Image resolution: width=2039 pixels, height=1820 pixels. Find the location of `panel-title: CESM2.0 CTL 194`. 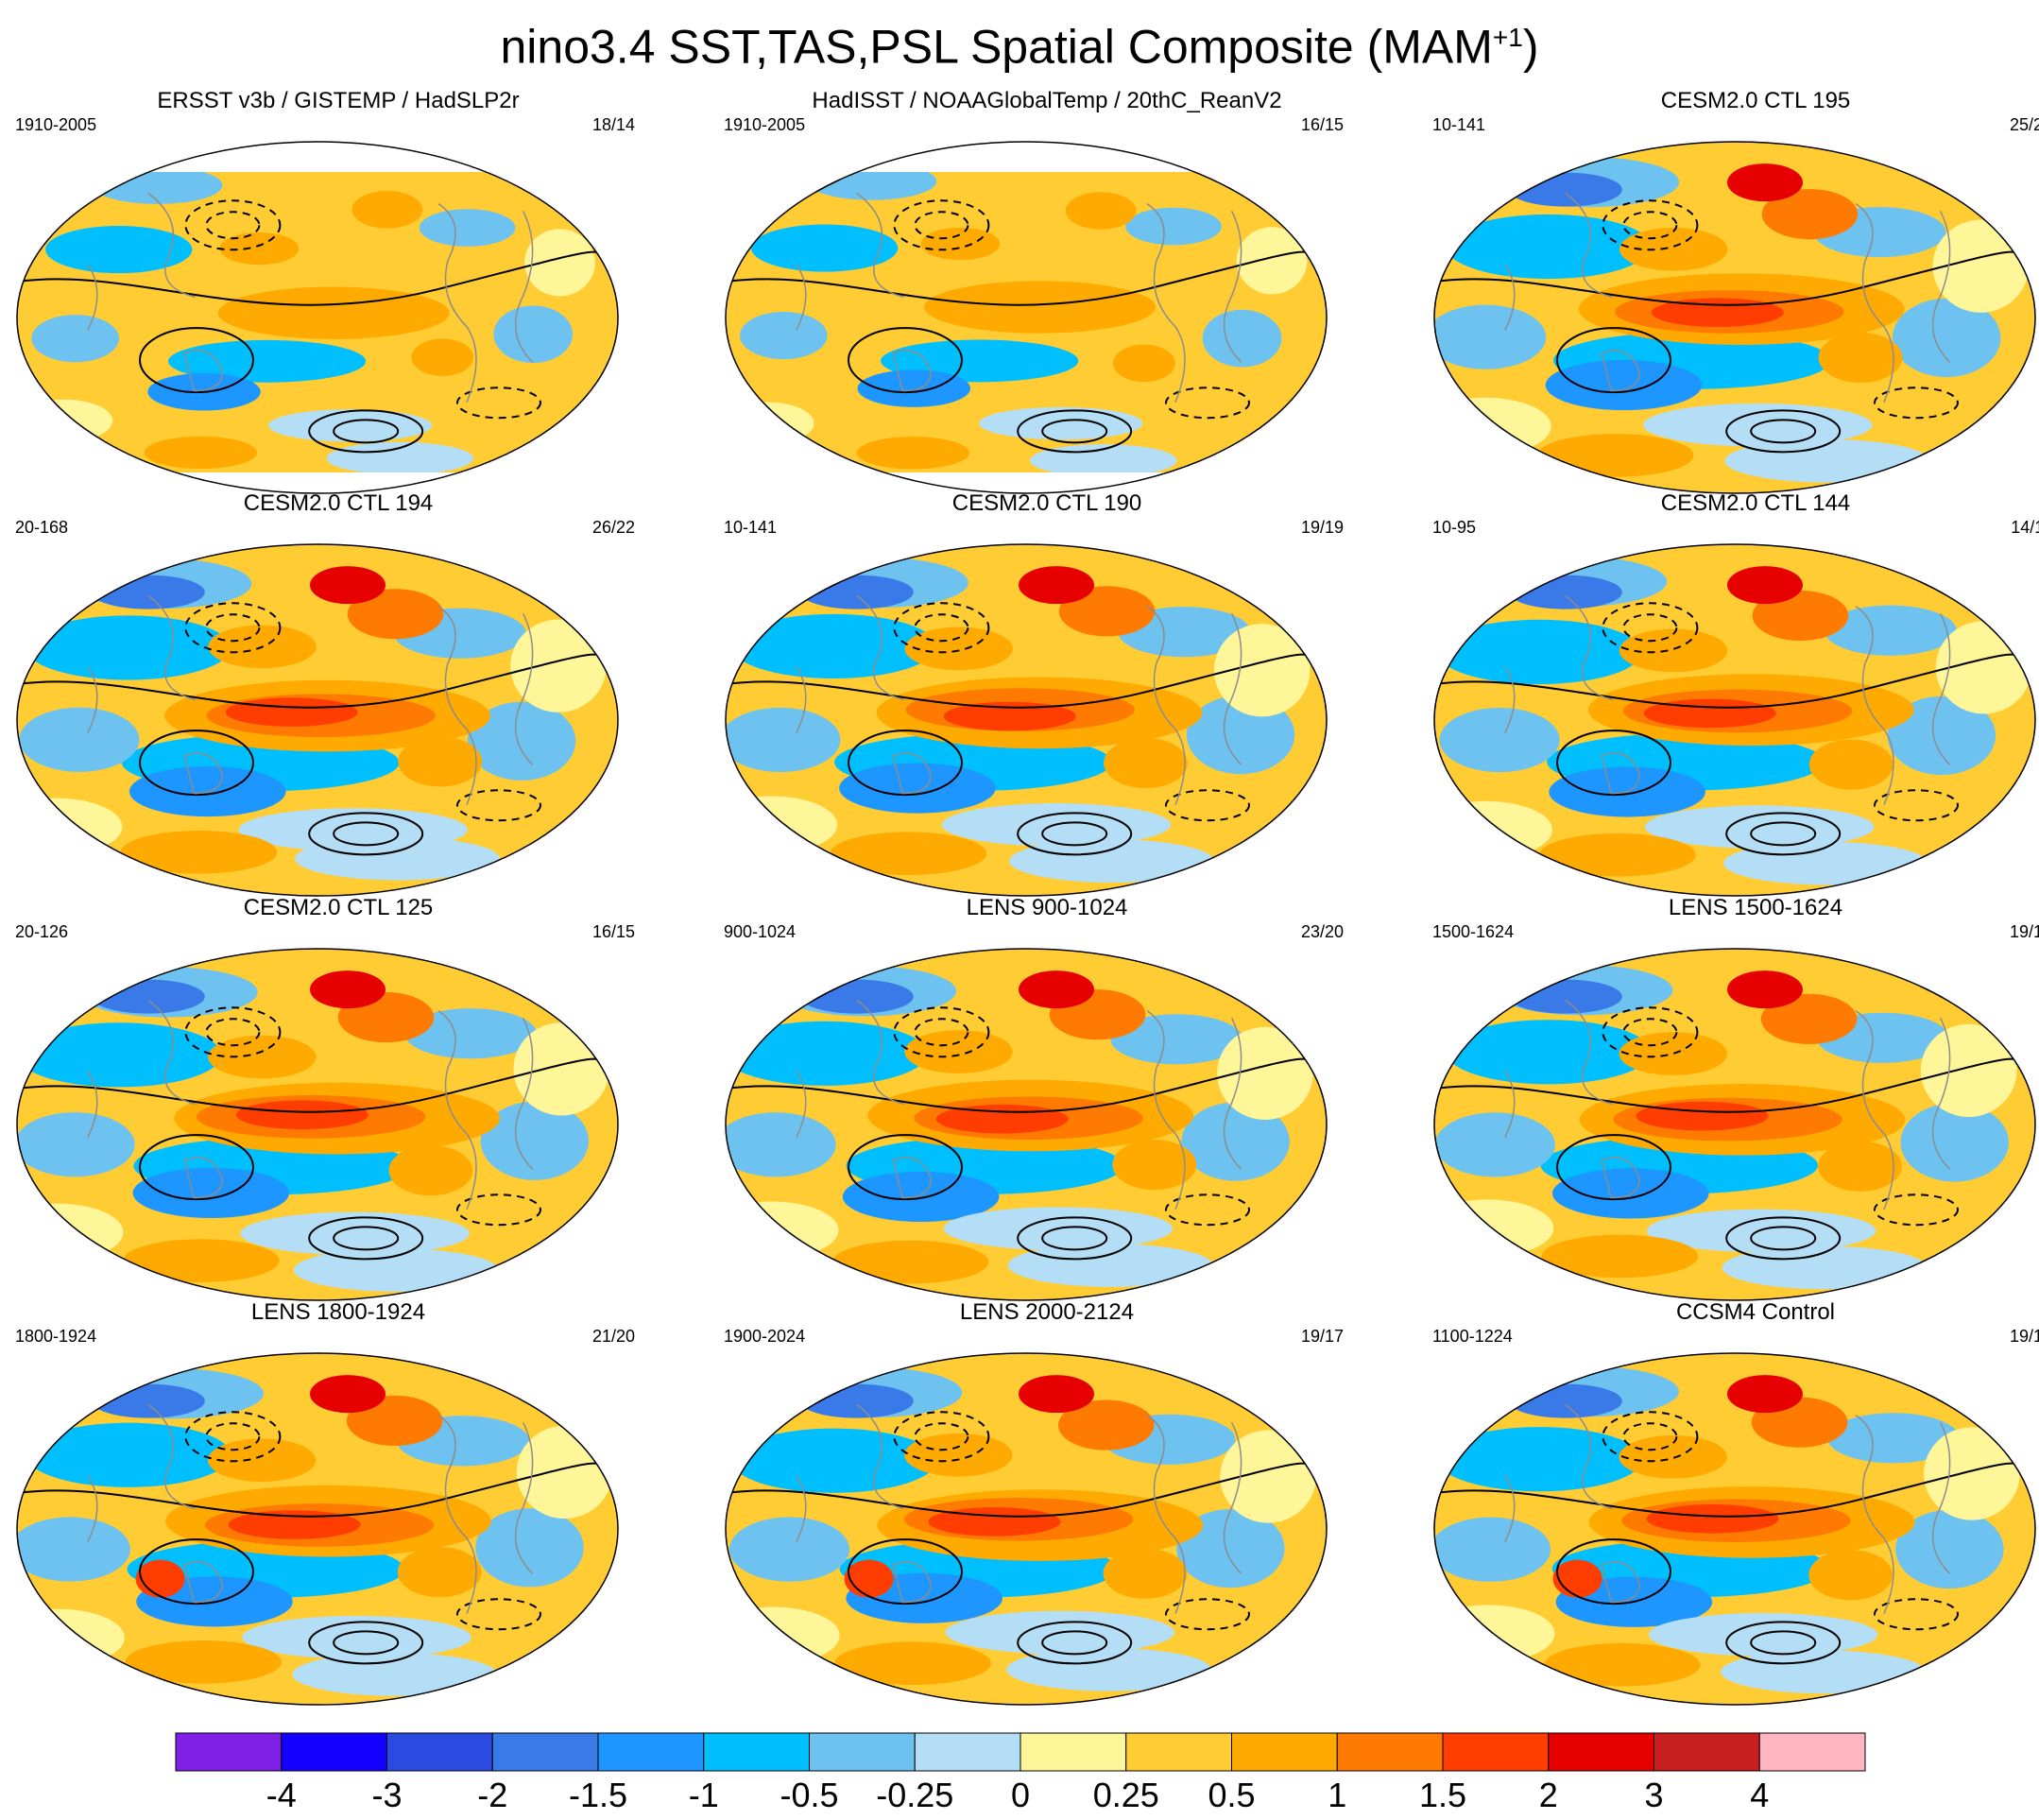

panel-title: CESM2.0 CTL 194 is located at coordinates (339, 503).